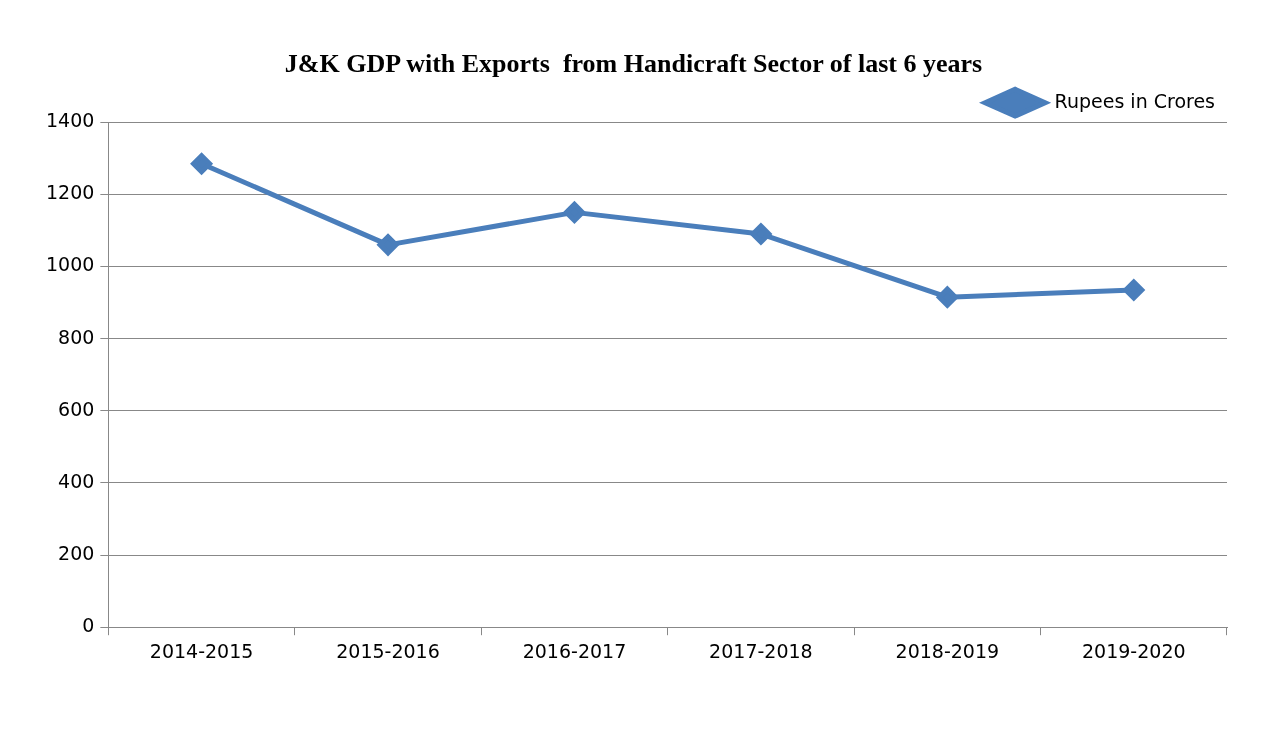  What do you see at coordinates (388, 650) in the screenshot?
I see `x-tick-label: 2015-2016` at bounding box center [388, 650].